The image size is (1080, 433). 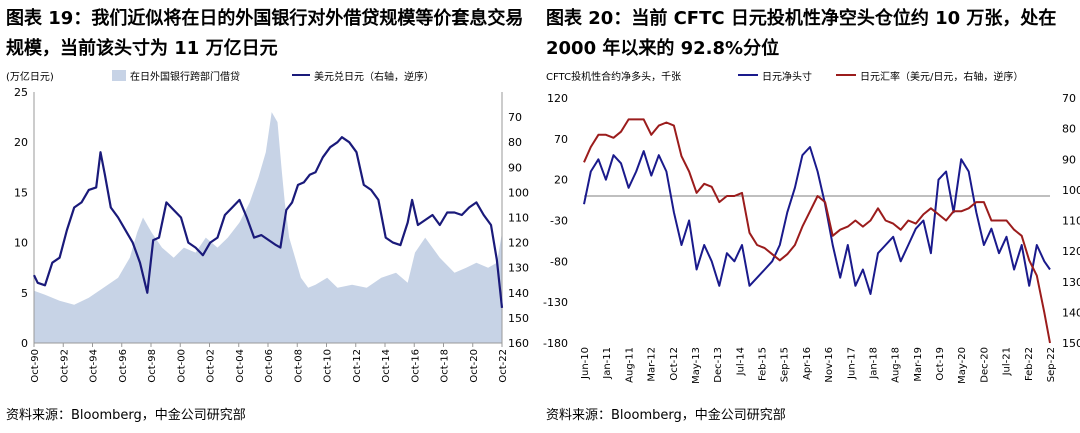 I want to click on x-tick-label: Oct-08, so click(x=298, y=366).